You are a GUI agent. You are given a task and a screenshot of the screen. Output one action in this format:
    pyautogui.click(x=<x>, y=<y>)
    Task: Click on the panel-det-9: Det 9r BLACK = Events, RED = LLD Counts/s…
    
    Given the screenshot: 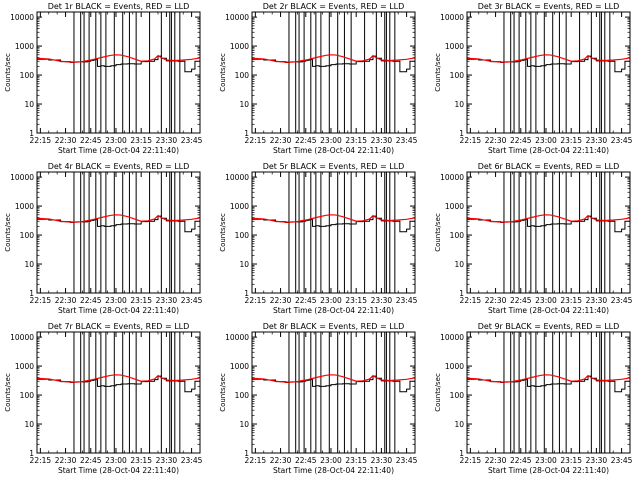 What is the action you would take?
    pyautogui.click(x=533, y=398)
    